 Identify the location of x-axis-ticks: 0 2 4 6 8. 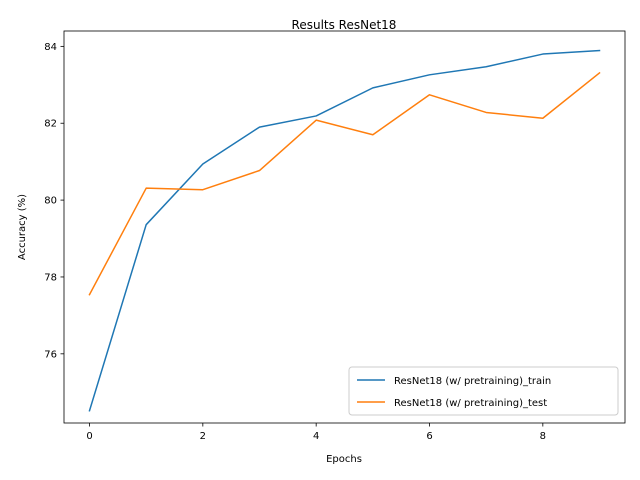
(316, 432).